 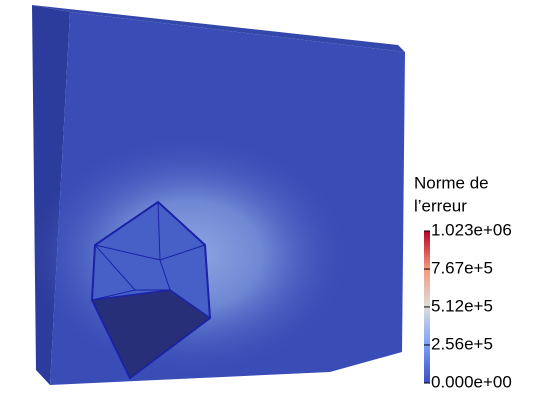 I want to click on tick-label: 1.023e+06, so click(x=471, y=229).